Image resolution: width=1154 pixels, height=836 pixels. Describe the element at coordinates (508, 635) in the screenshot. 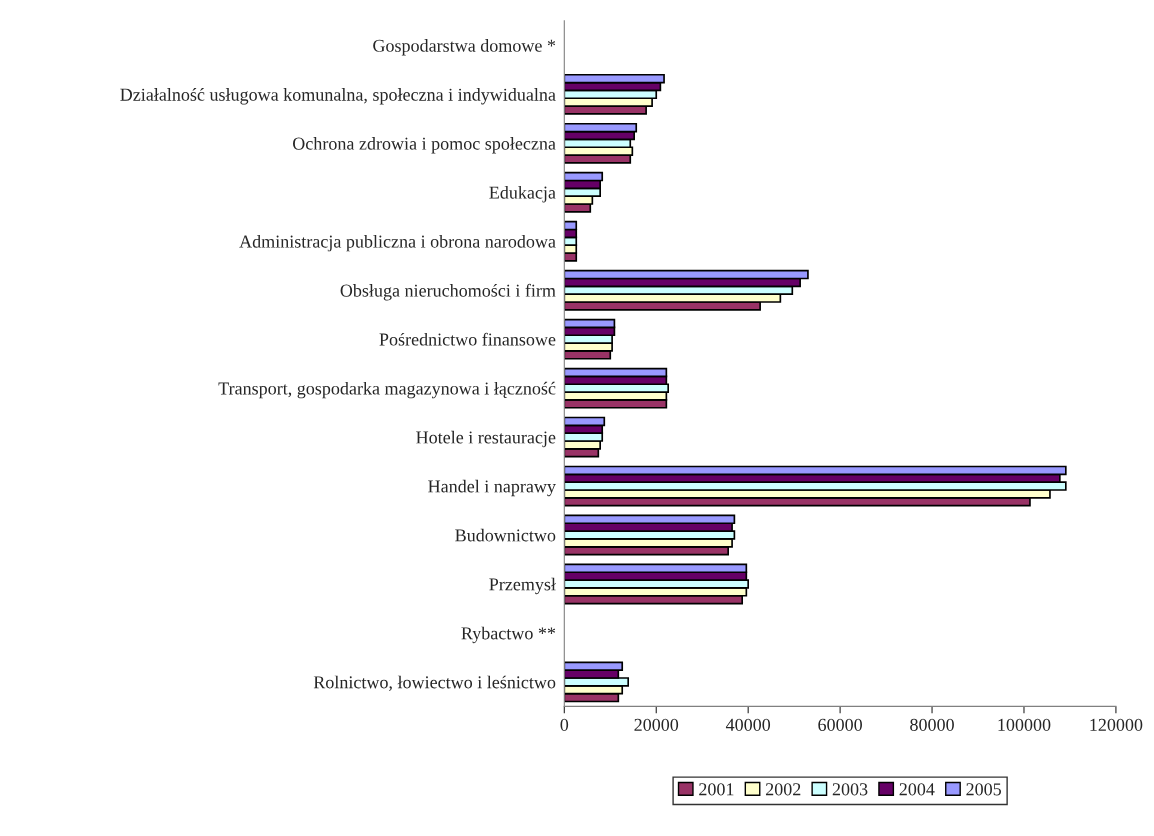

I see `y-tick-label: Rybactwo **` at that location.